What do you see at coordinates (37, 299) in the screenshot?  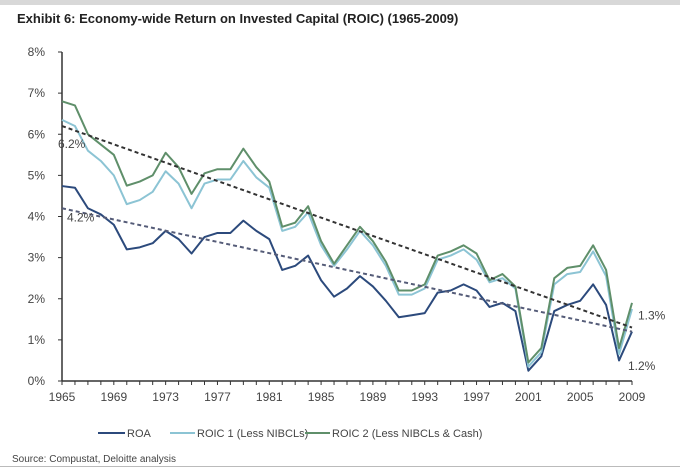 I see `y-tick-label: 2%` at bounding box center [37, 299].